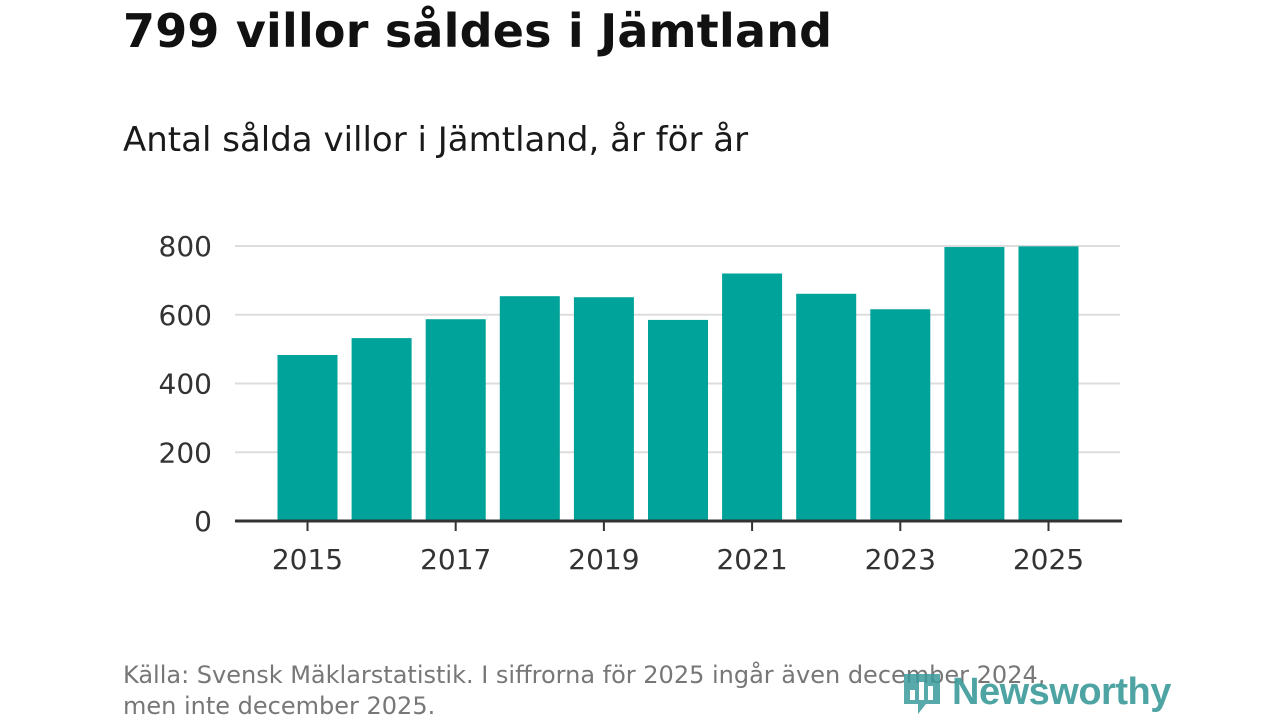 This screenshot has width=1280, height=722. What do you see at coordinates (603, 559) in the screenshot?
I see `x-tick-label: 2019` at bounding box center [603, 559].